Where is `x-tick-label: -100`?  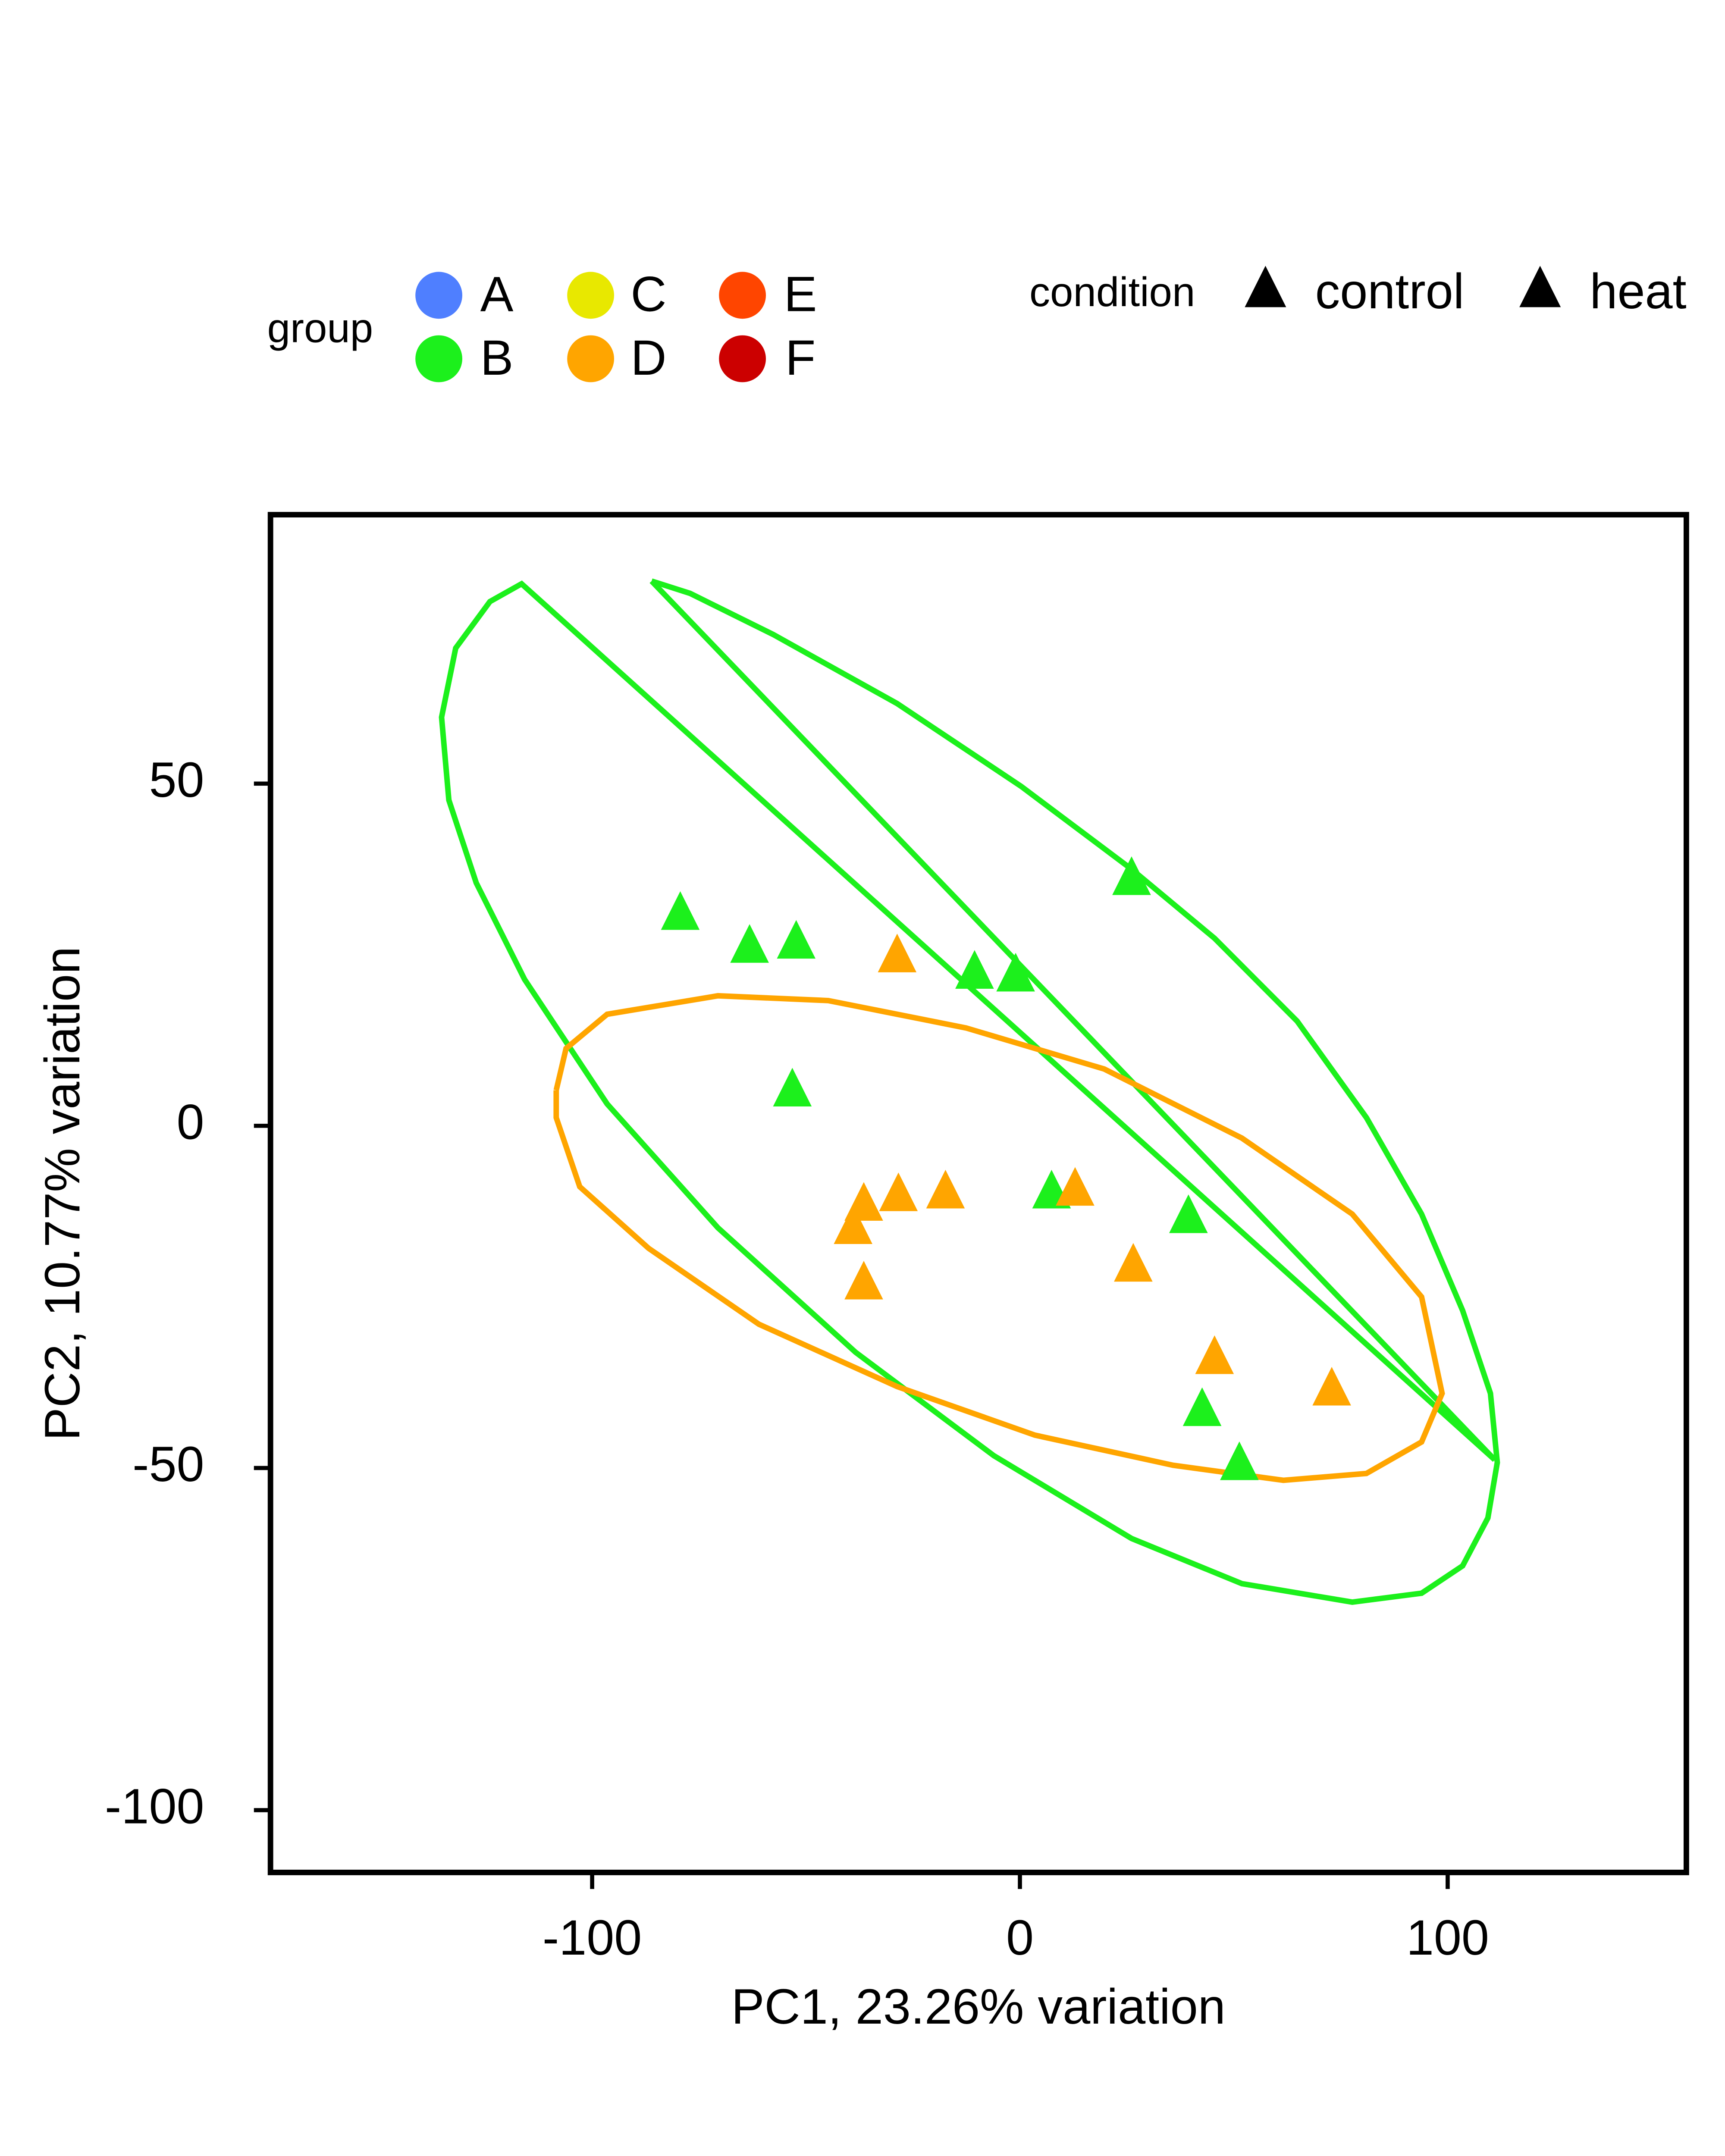 x-tick-label: -100 is located at coordinates (593, 1937).